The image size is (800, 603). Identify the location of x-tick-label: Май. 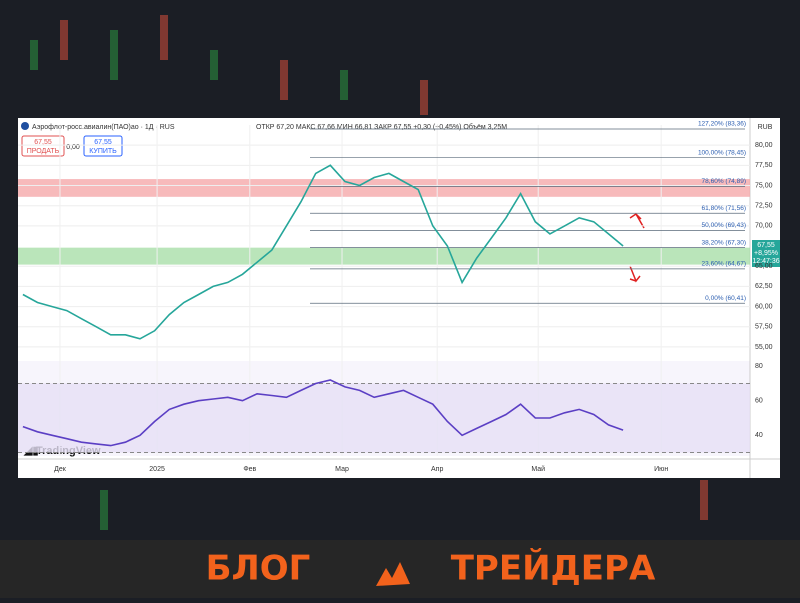
(538, 469).